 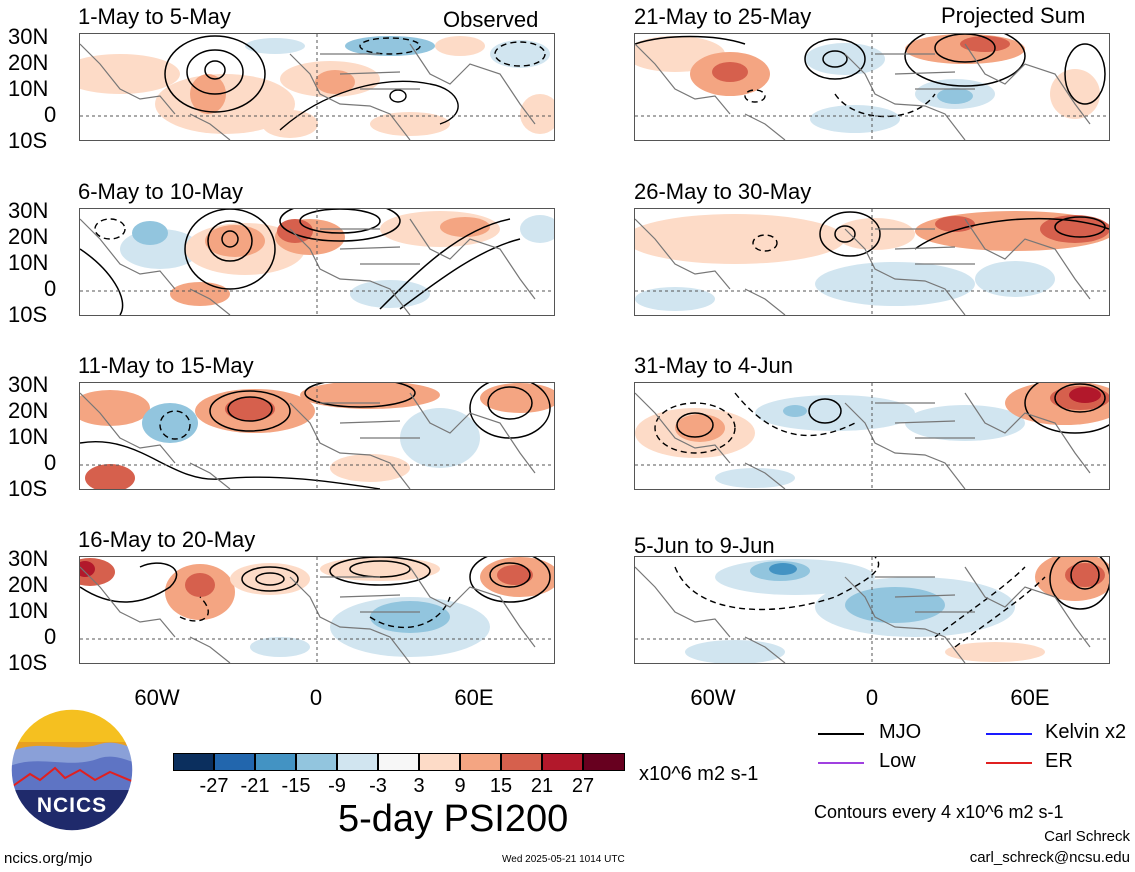 What do you see at coordinates (713, 365) in the screenshot?
I see `panel-title: 31-May to 4-Jun` at bounding box center [713, 365].